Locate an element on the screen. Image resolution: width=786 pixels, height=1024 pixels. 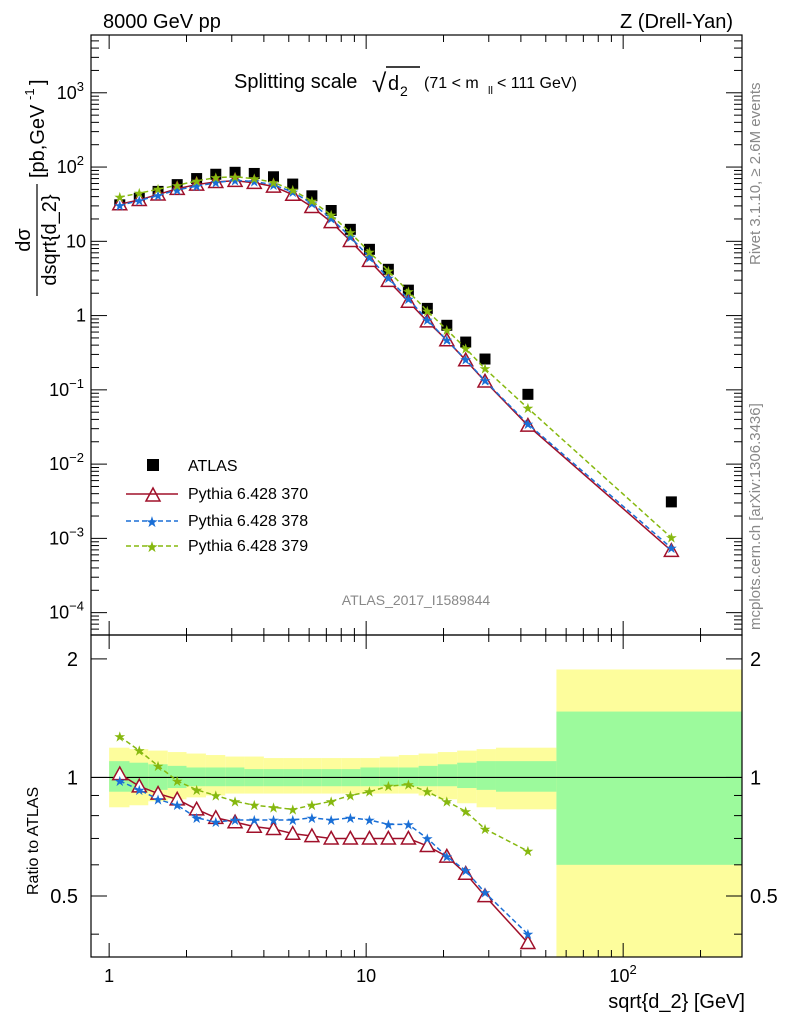
y-label-numerator: dσ is located at coordinates (24, 240).